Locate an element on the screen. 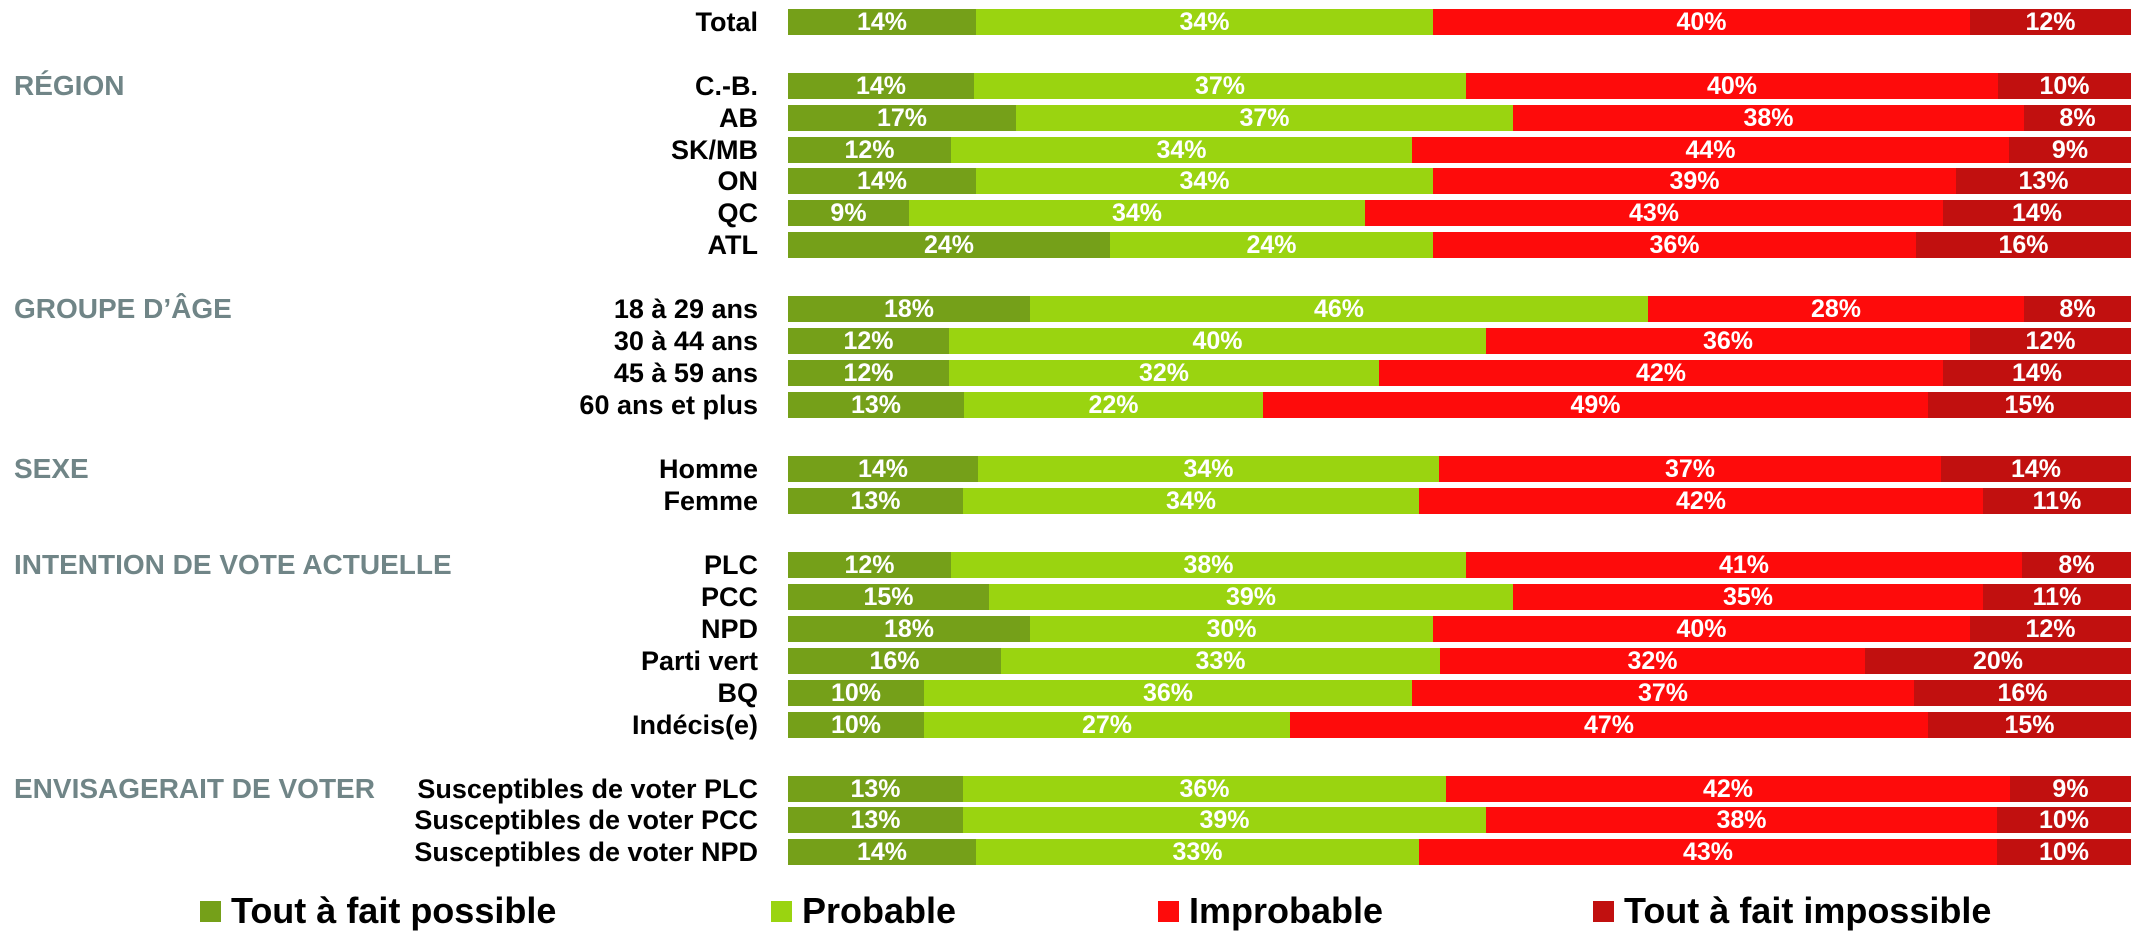  legend-item-probable: Probable is located at coordinates (863, 911).